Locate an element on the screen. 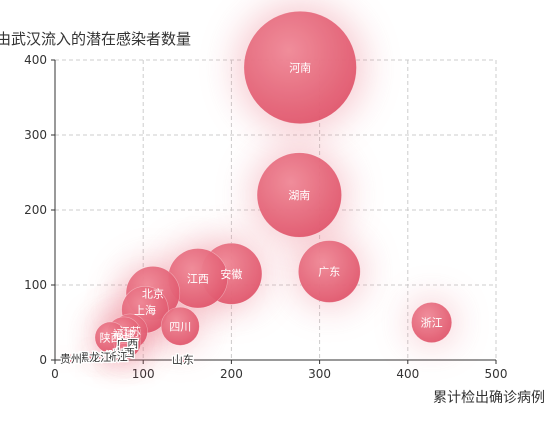 Image resolution: width=550 pixels, height=424 pixels. bubble-label: 山东 is located at coordinates (183, 359).